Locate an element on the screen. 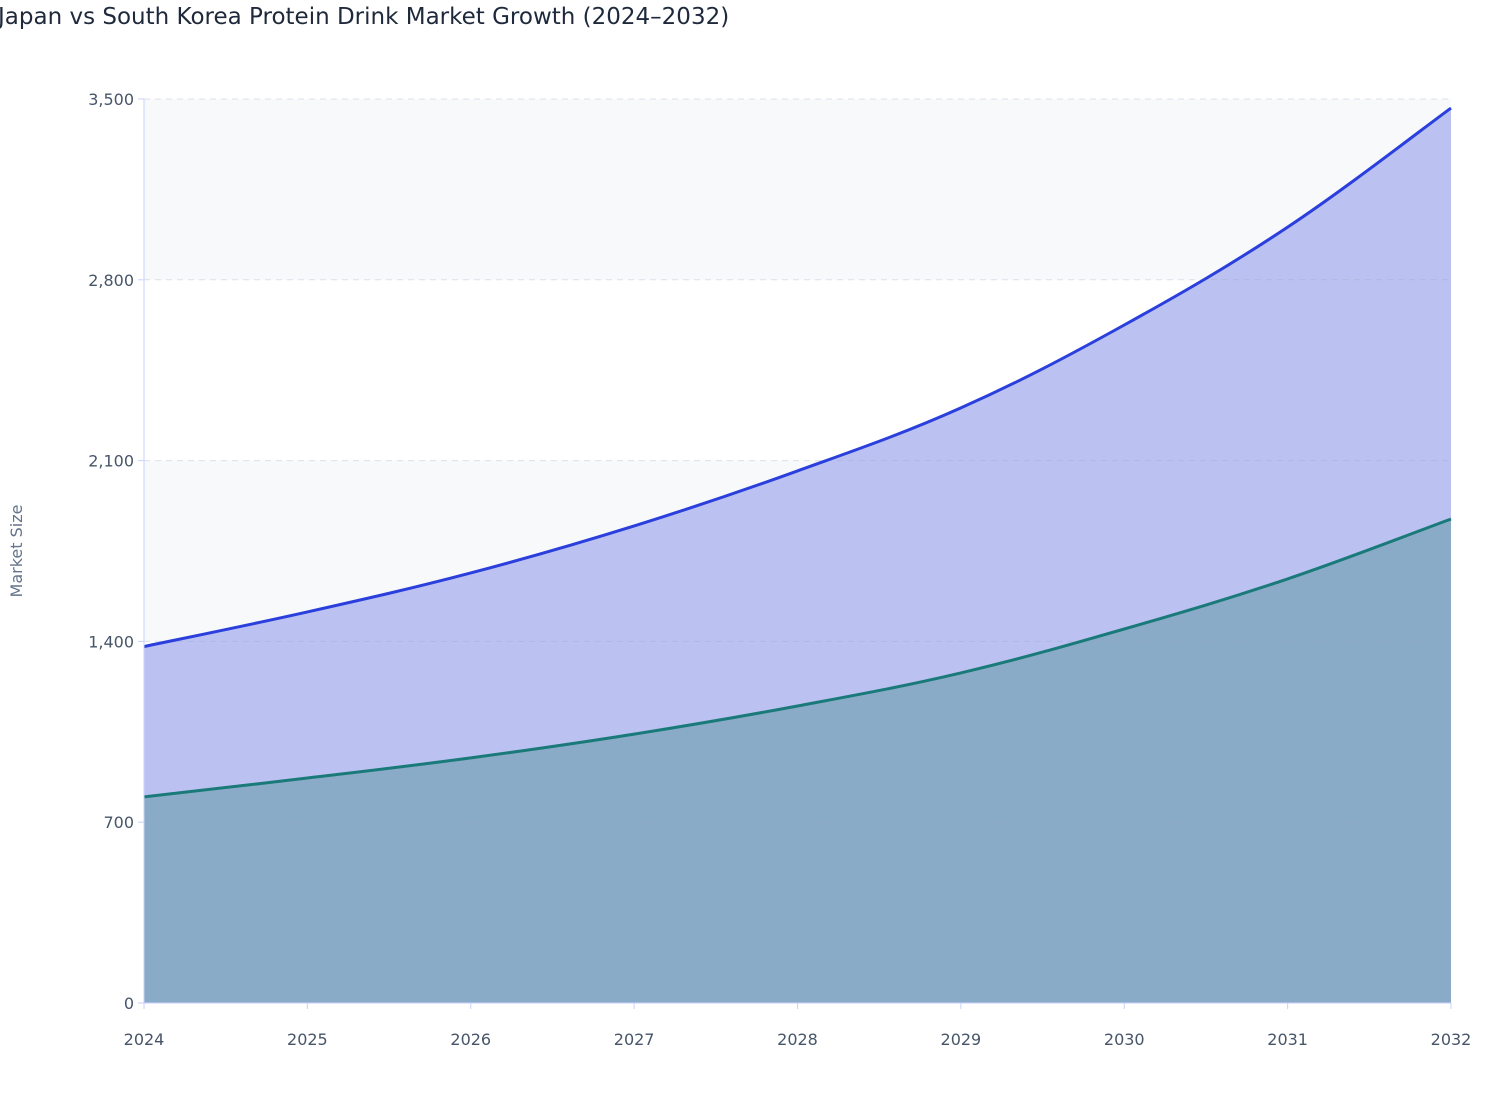  y-tick-label: 2,100 is located at coordinates (111, 461).